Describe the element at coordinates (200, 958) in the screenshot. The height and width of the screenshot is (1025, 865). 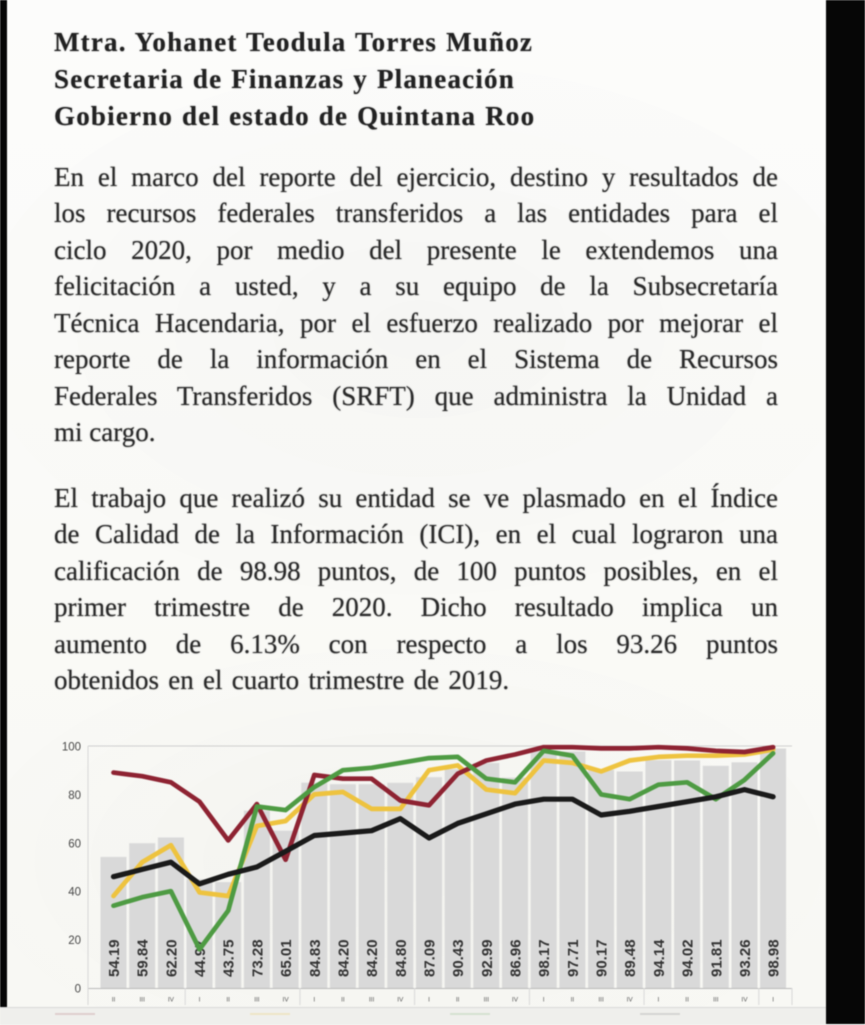
I see `svg-text: 44.97` at that location.